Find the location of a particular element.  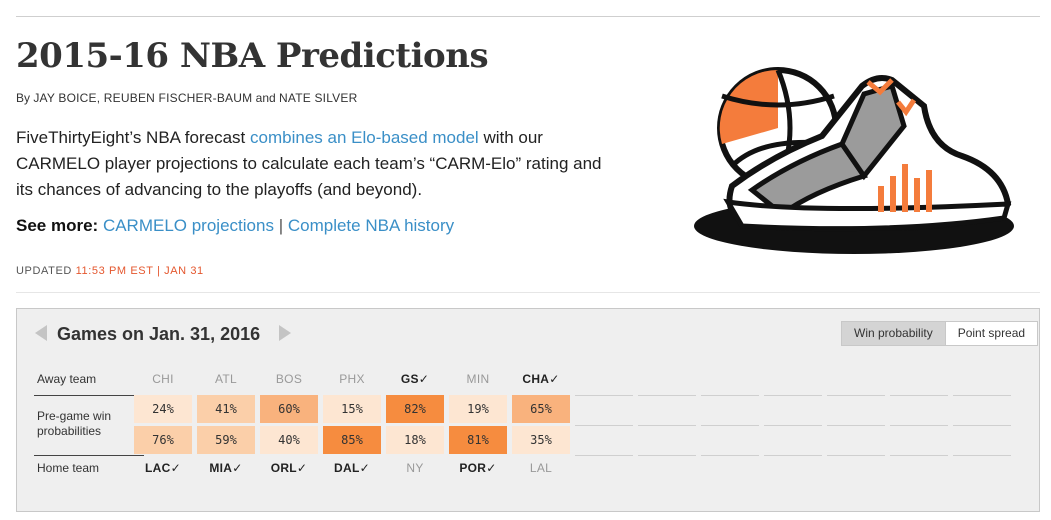

home-team: LAL is located at coordinates (541, 468).